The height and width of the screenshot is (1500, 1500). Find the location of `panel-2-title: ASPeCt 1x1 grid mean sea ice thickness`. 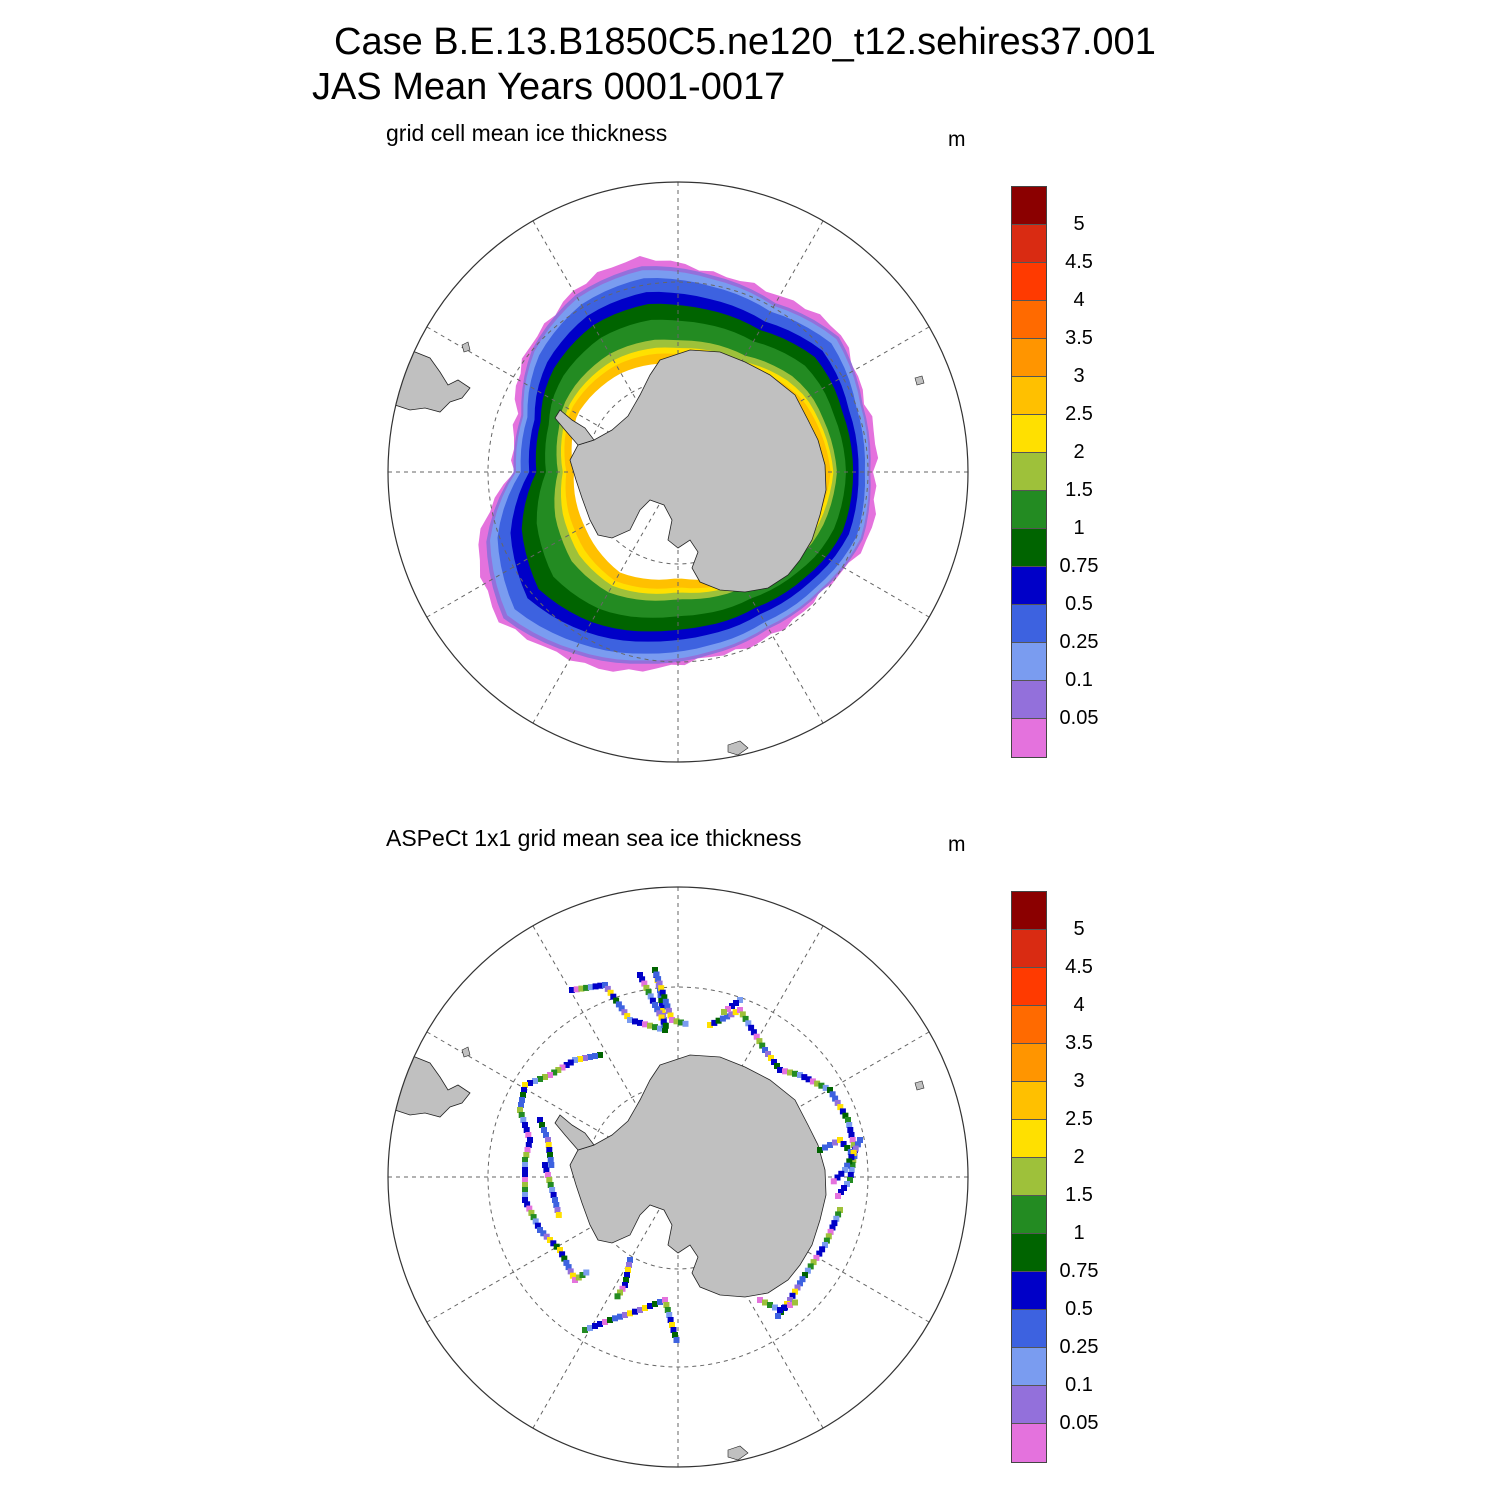

panel-2-title: ASPeCt 1x1 grid mean sea ice thickness is located at coordinates (594, 838).